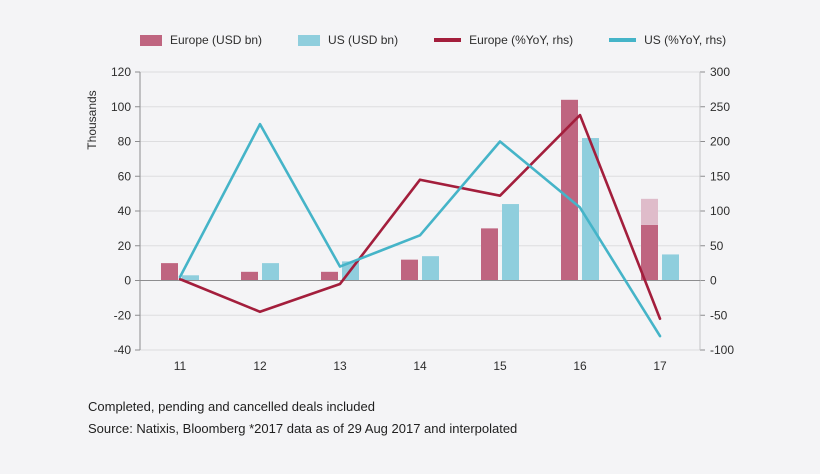 Image resolution: width=820 pixels, height=474 pixels. Describe the element at coordinates (121, 72) in the screenshot. I see `left-axis-tick-label: 120` at that location.